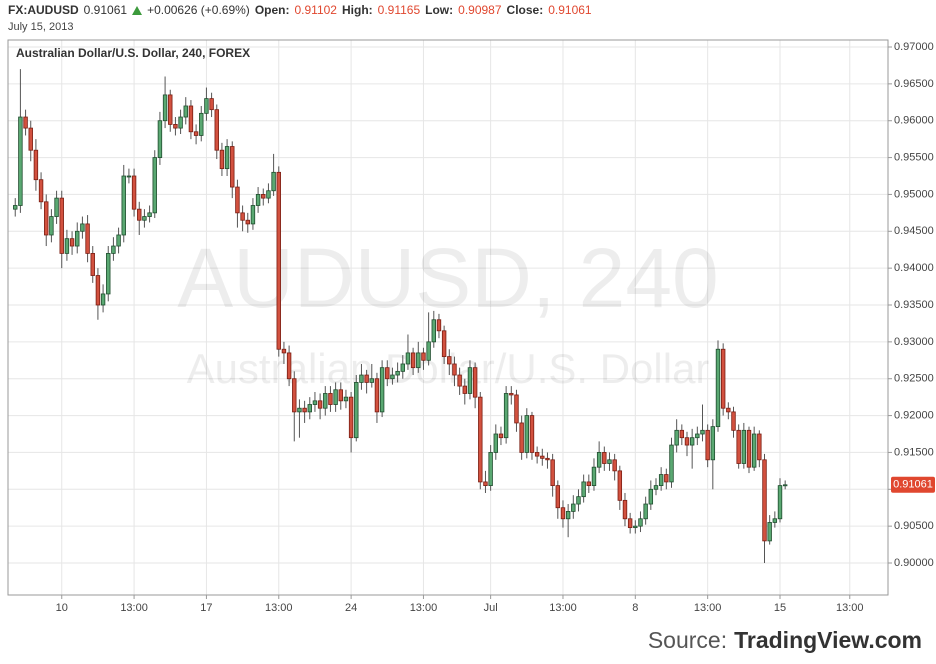 The width and height of the screenshot is (936, 664). What do you see at coordinates (198, 10) in the screenshot?
I see `change: +0.00626 (+0.69%)` at bounding box center [198, 10].